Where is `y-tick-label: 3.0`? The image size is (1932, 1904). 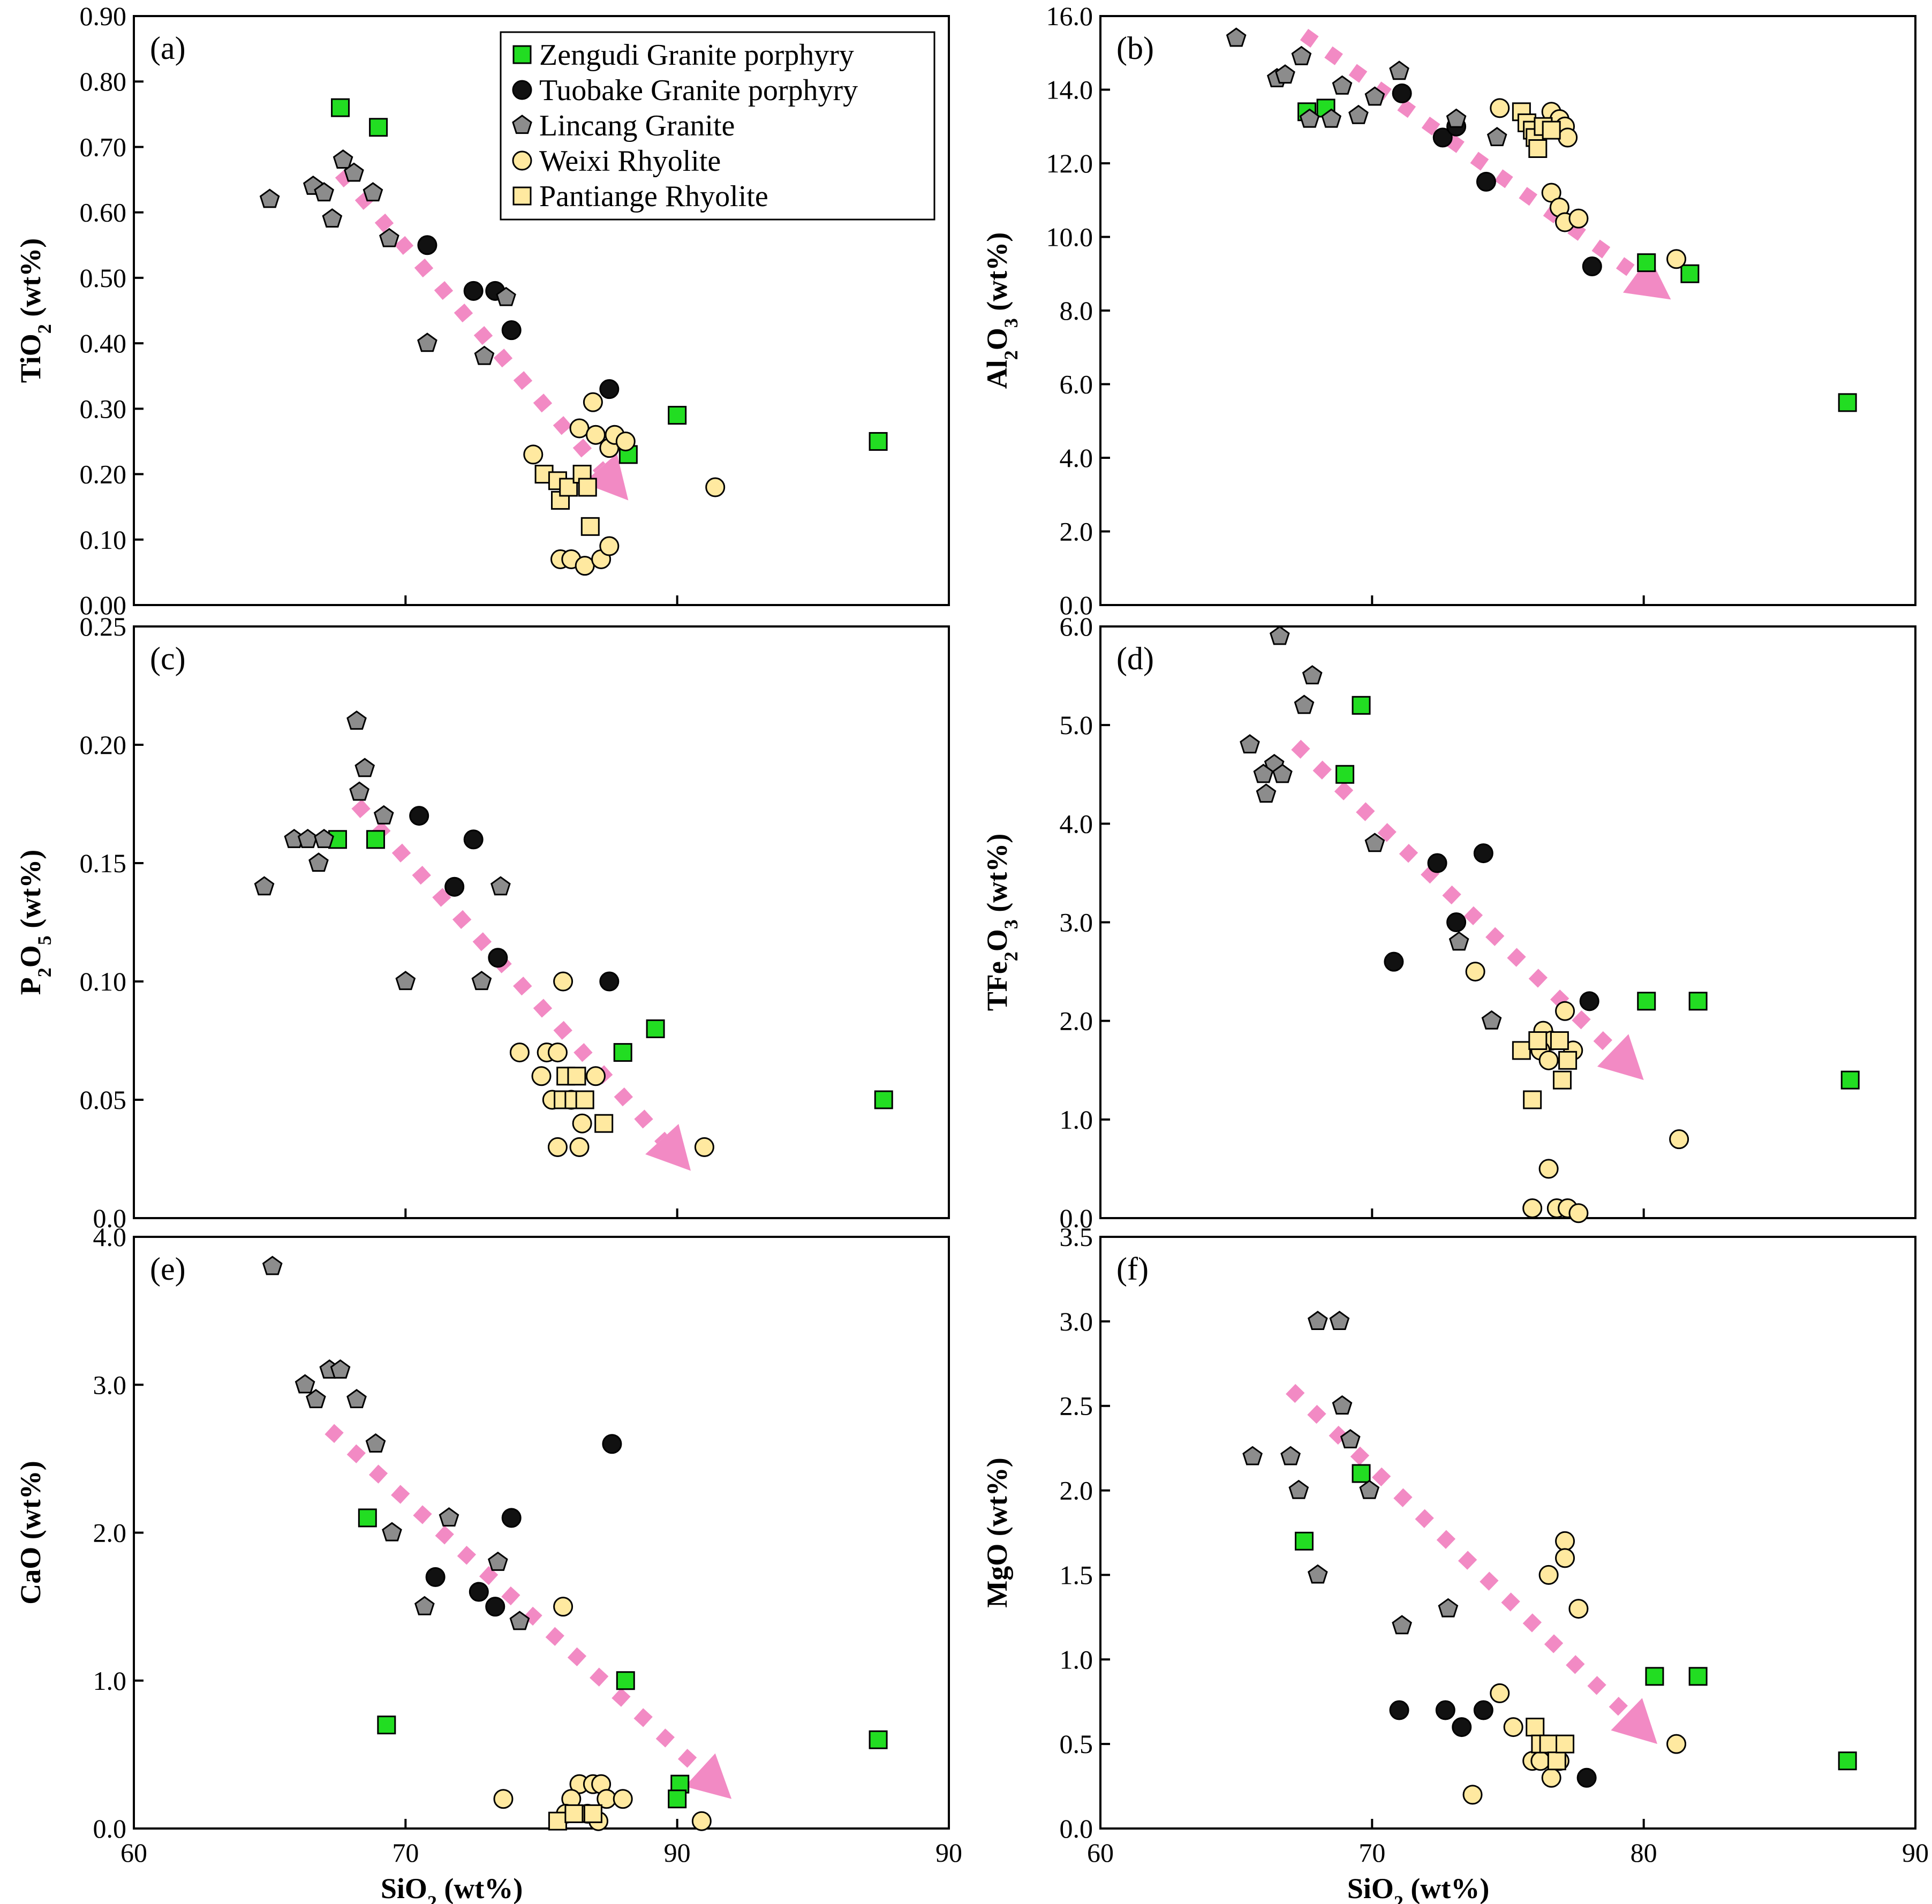
y-tick-label: 3.0 is located at coordinates (1076, 923).